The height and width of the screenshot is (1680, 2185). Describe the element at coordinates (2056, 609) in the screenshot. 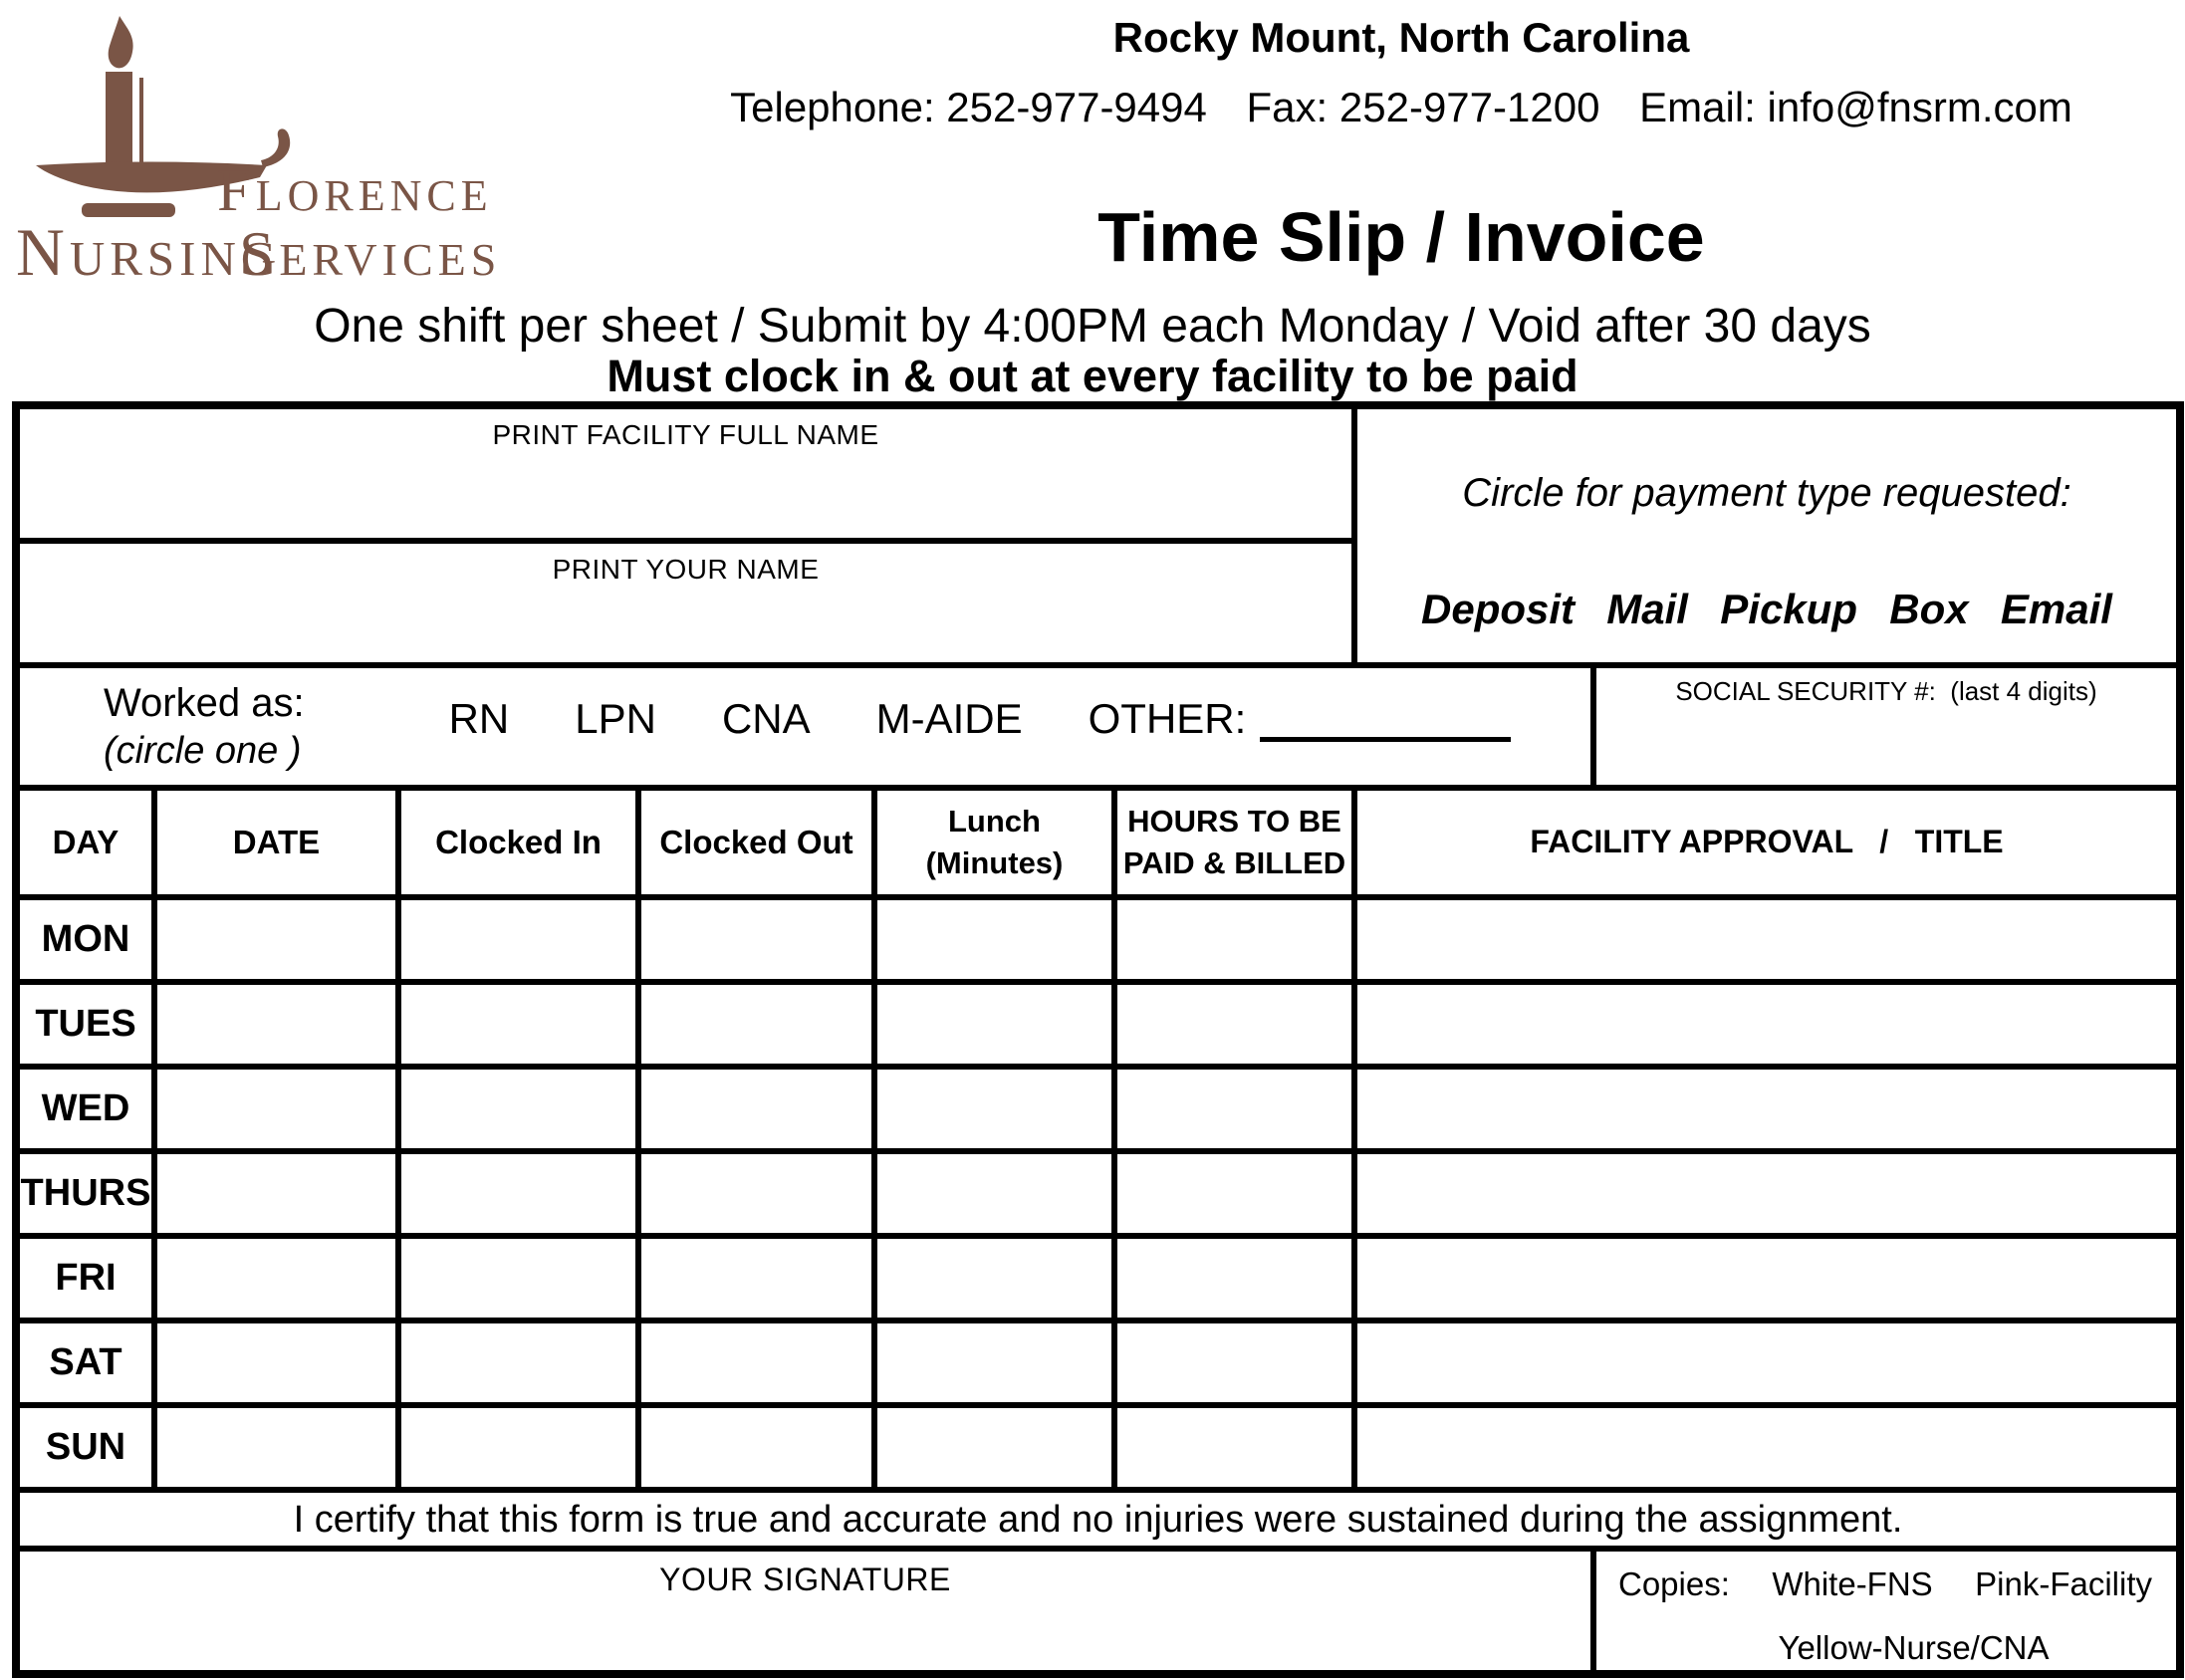

I see `payment-option-email: Email` at that location.